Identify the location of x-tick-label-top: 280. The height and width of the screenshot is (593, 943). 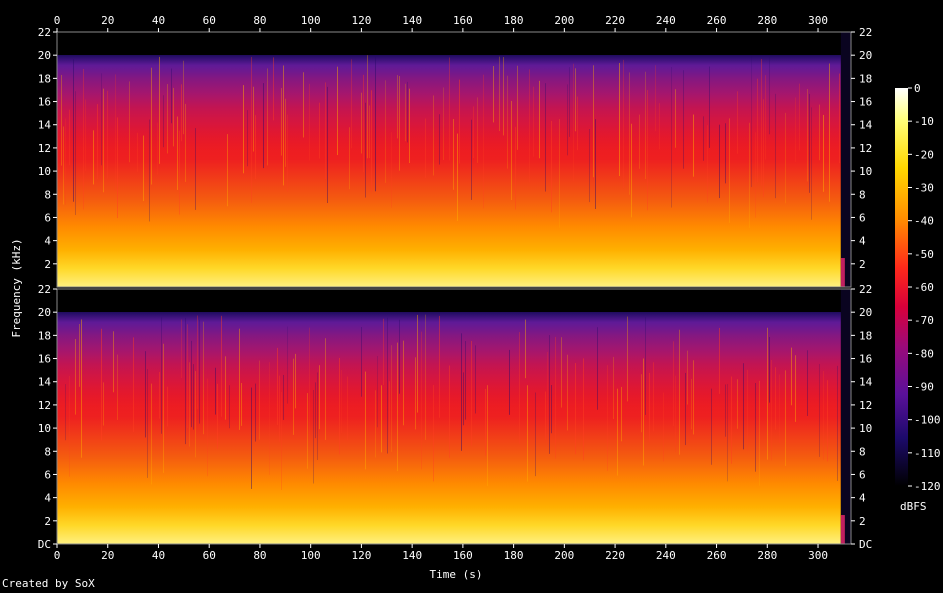
(767, 20).